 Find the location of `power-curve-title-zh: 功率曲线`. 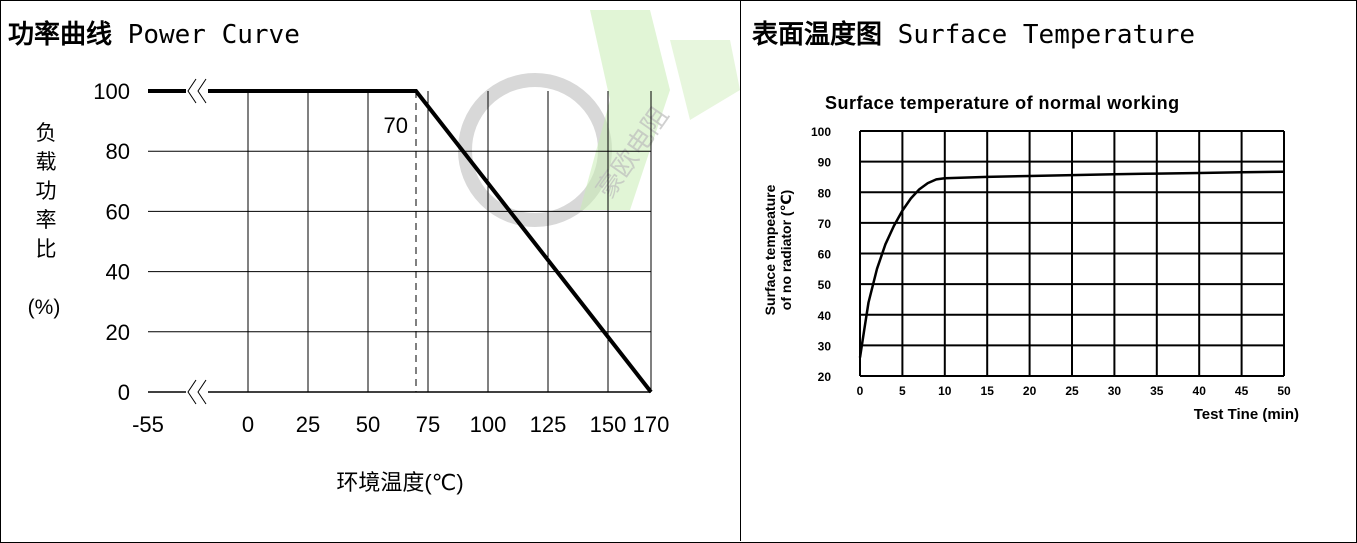

power-curve-title-zh: 功率曲线 is located at coordinates (60, 35).